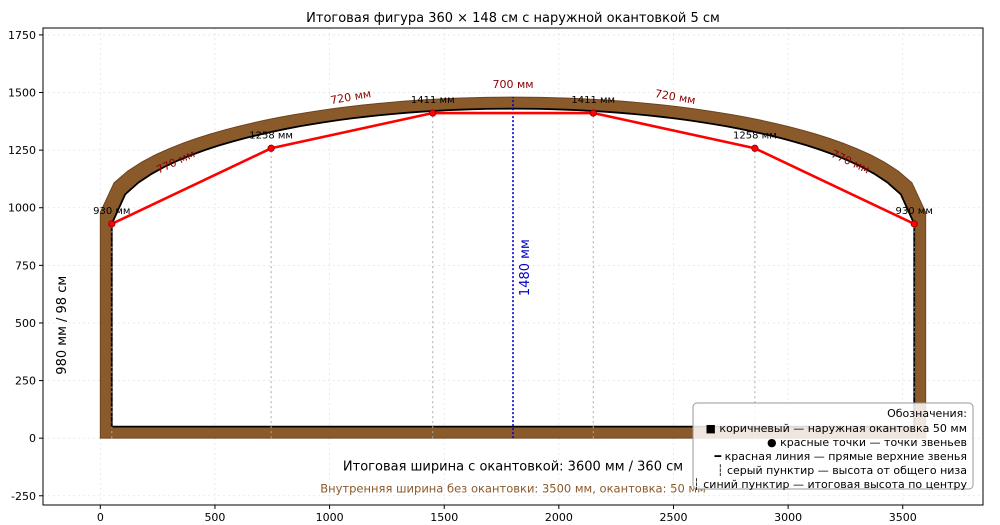  Describe the element at coordinates (903, 517) in the screenshot. I see `x-tick-label: 3500` at that location.